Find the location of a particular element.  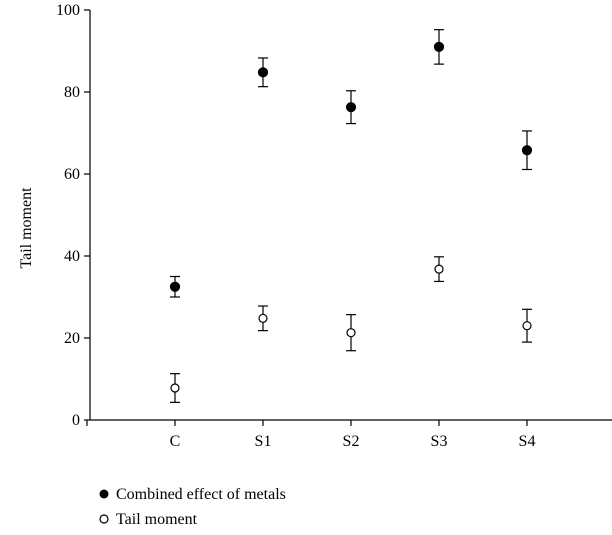

legend: Combined effect of metals Tail moment is located at coordinates (192, 507).